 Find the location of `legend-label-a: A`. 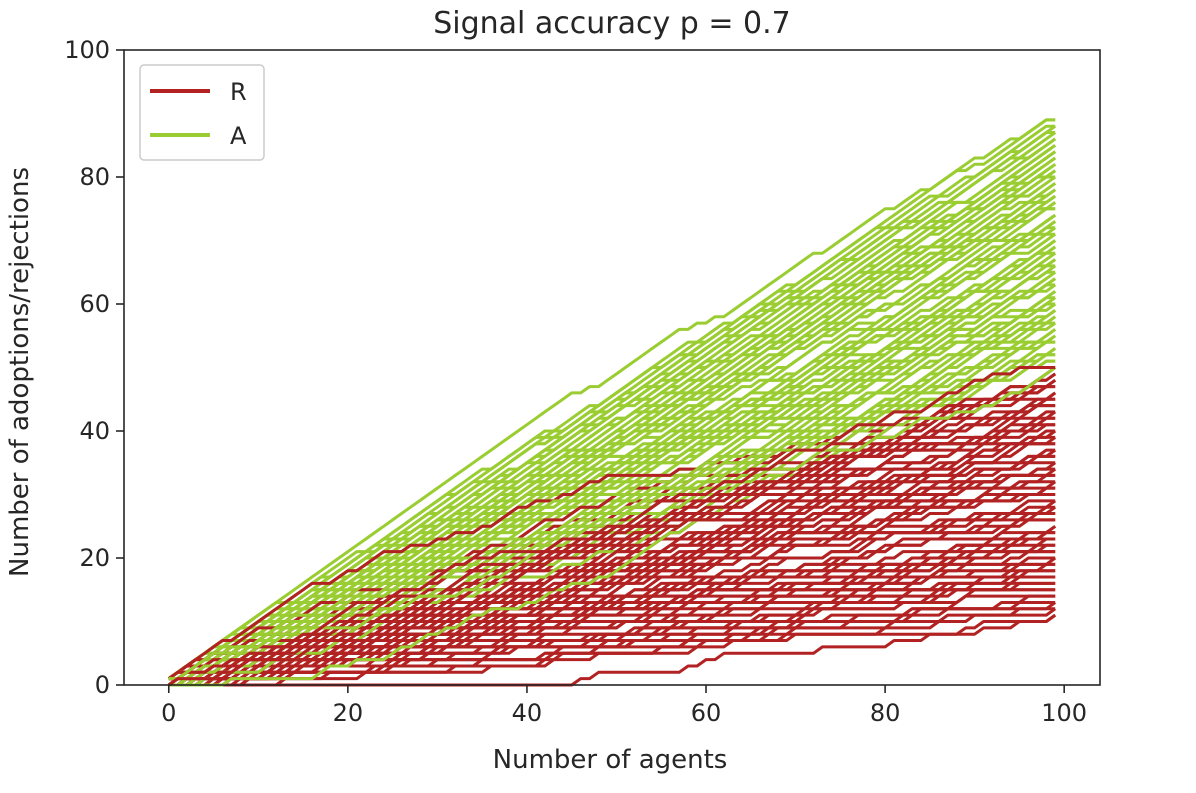

legend-label-a: A is located at coordinates (238, 136).